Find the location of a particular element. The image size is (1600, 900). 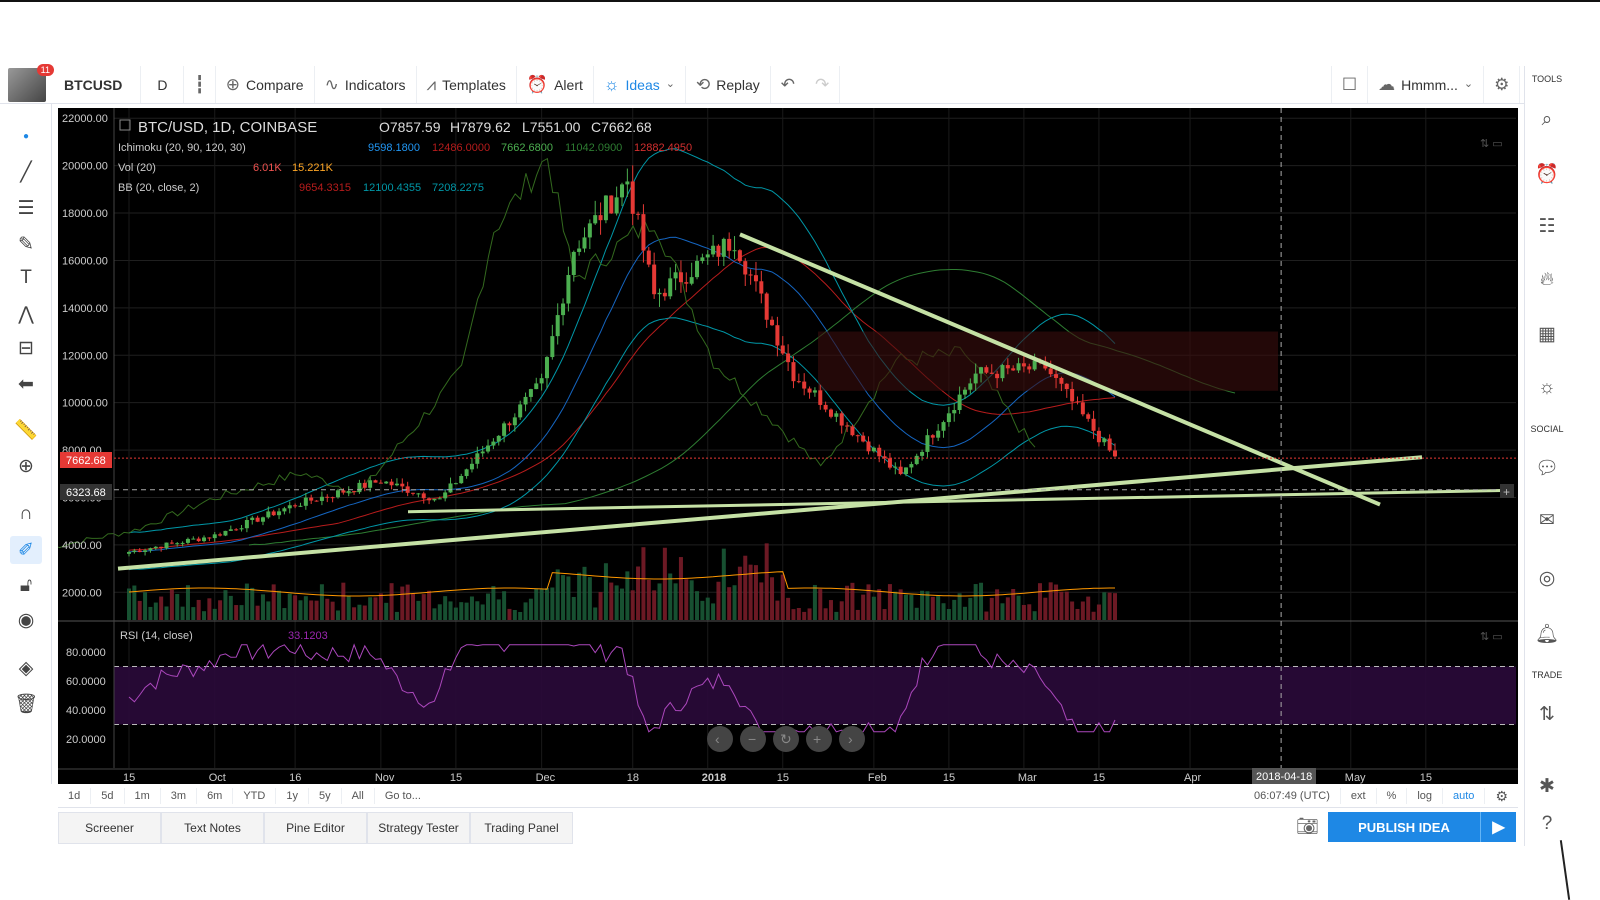

reset-button is located at coordinates (786, 739).